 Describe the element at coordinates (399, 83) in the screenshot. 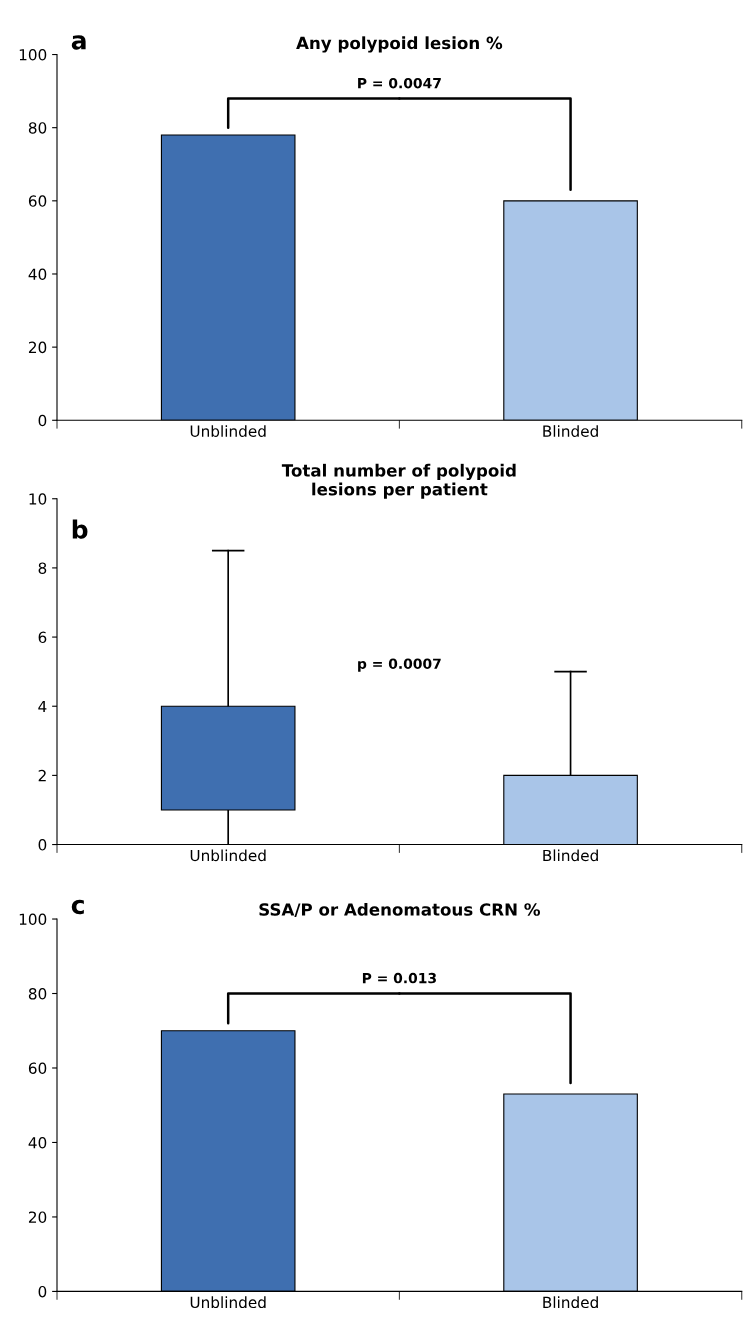

I see `annotation: P = 0.0047` at that location.